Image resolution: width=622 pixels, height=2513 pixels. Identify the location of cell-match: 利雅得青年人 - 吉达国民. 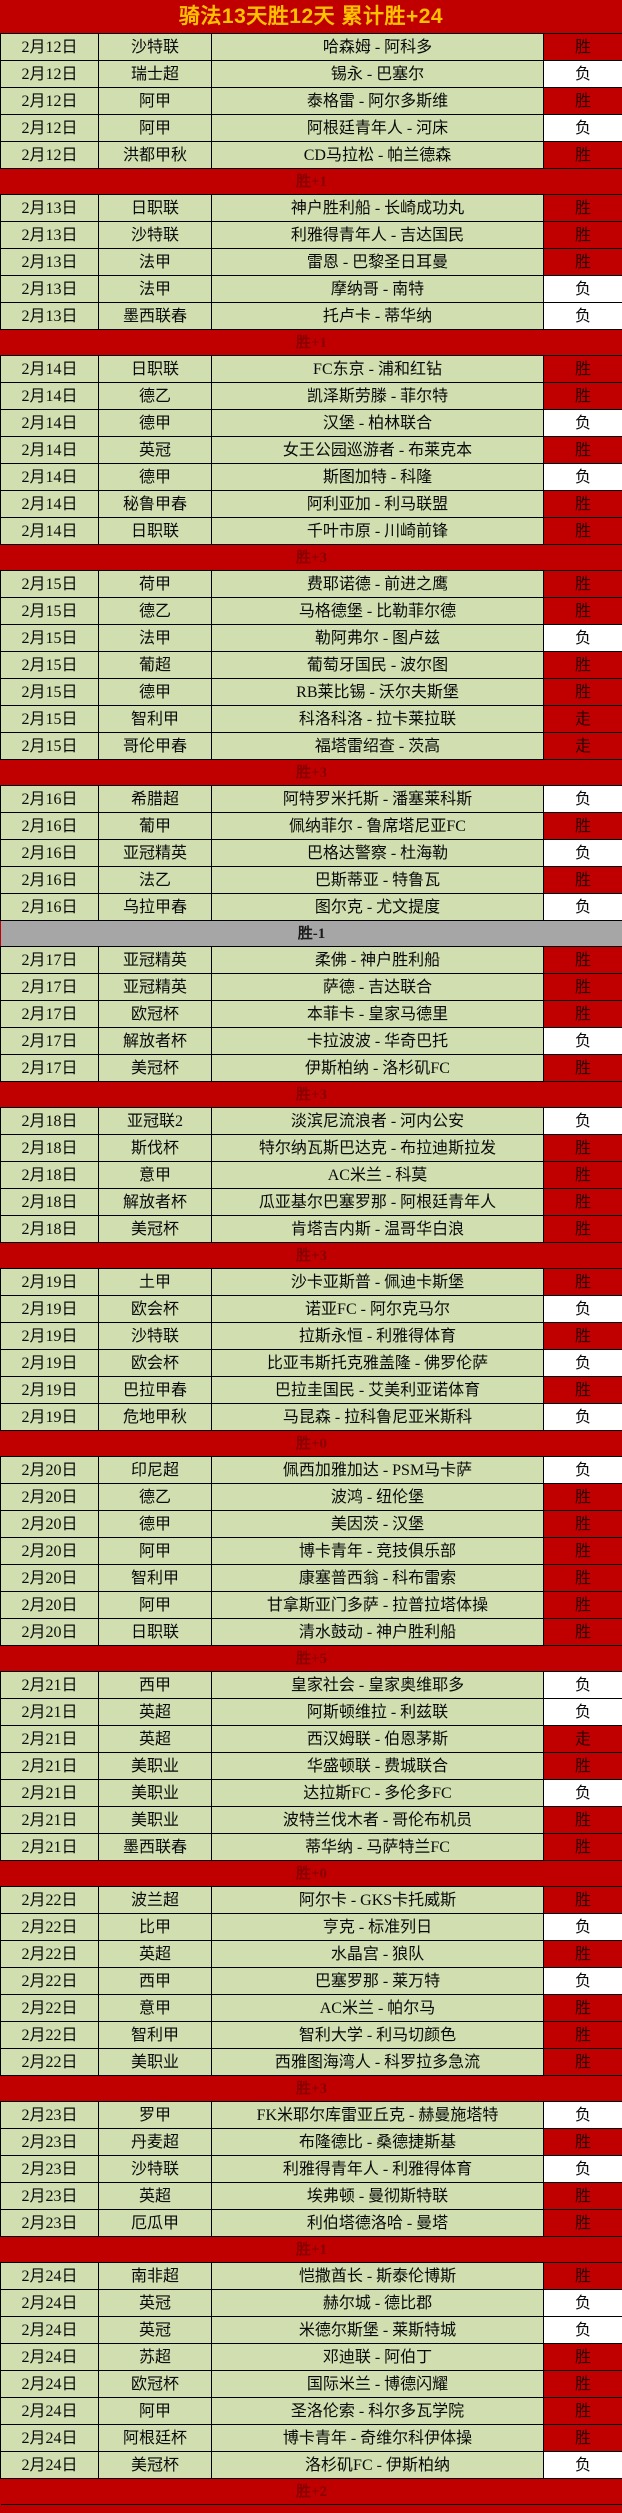
(378, 235).